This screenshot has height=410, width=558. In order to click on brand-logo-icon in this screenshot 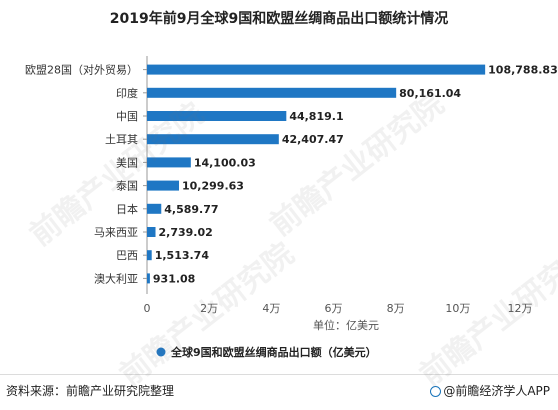, I will do `click(436, 391)`.